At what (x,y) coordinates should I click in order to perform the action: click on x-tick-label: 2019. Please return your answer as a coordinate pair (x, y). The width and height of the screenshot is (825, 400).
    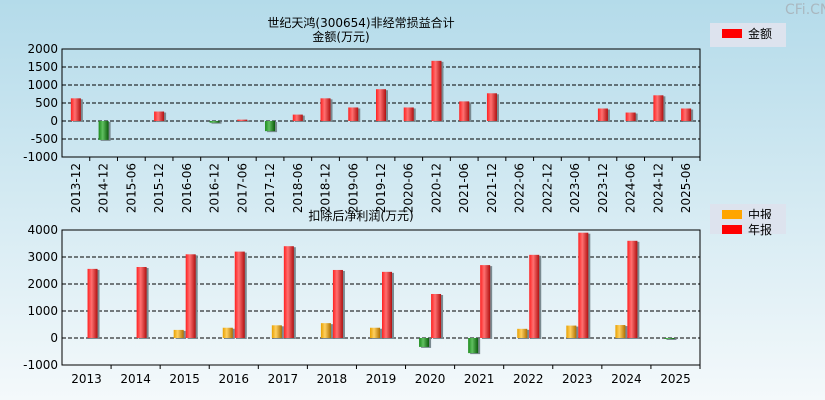
    Looking at the image, I should click on (381, 379).